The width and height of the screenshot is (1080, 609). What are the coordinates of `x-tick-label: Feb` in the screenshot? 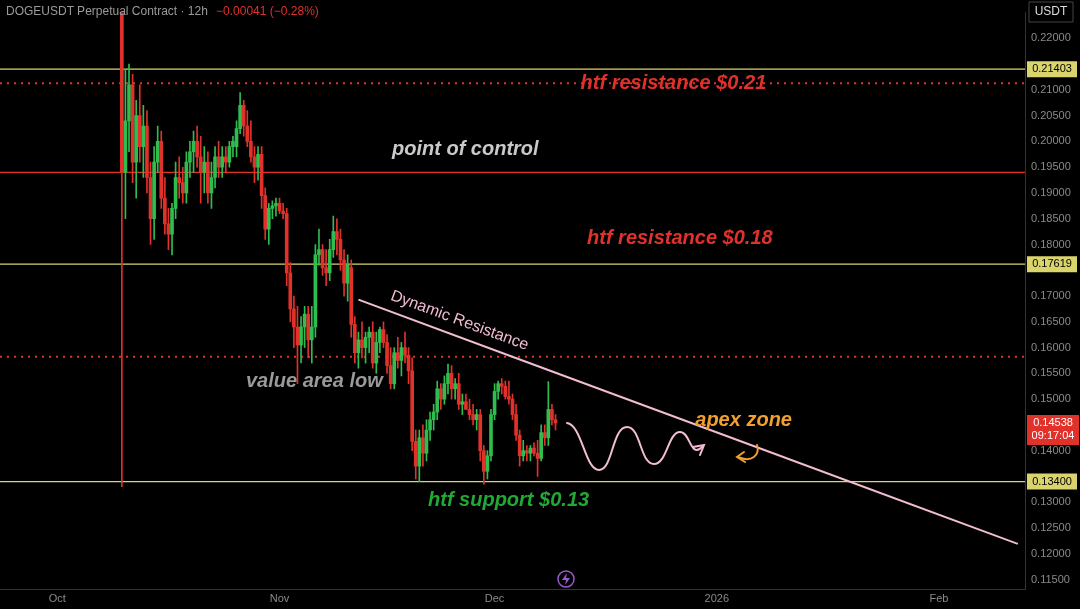 It's located at (939, 598).